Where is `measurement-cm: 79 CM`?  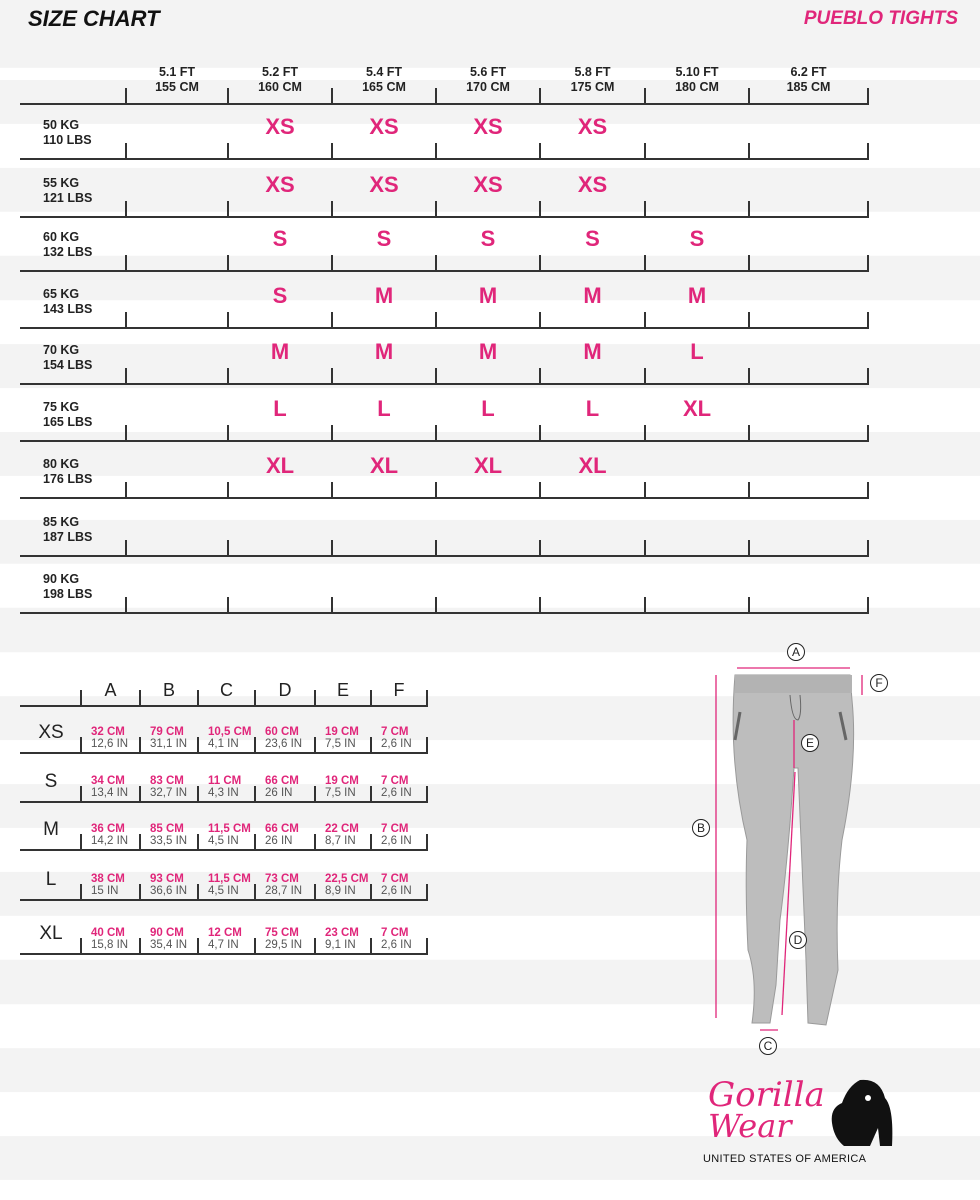 measurement-cm: 79 CM is located at coordinates (167, 732).